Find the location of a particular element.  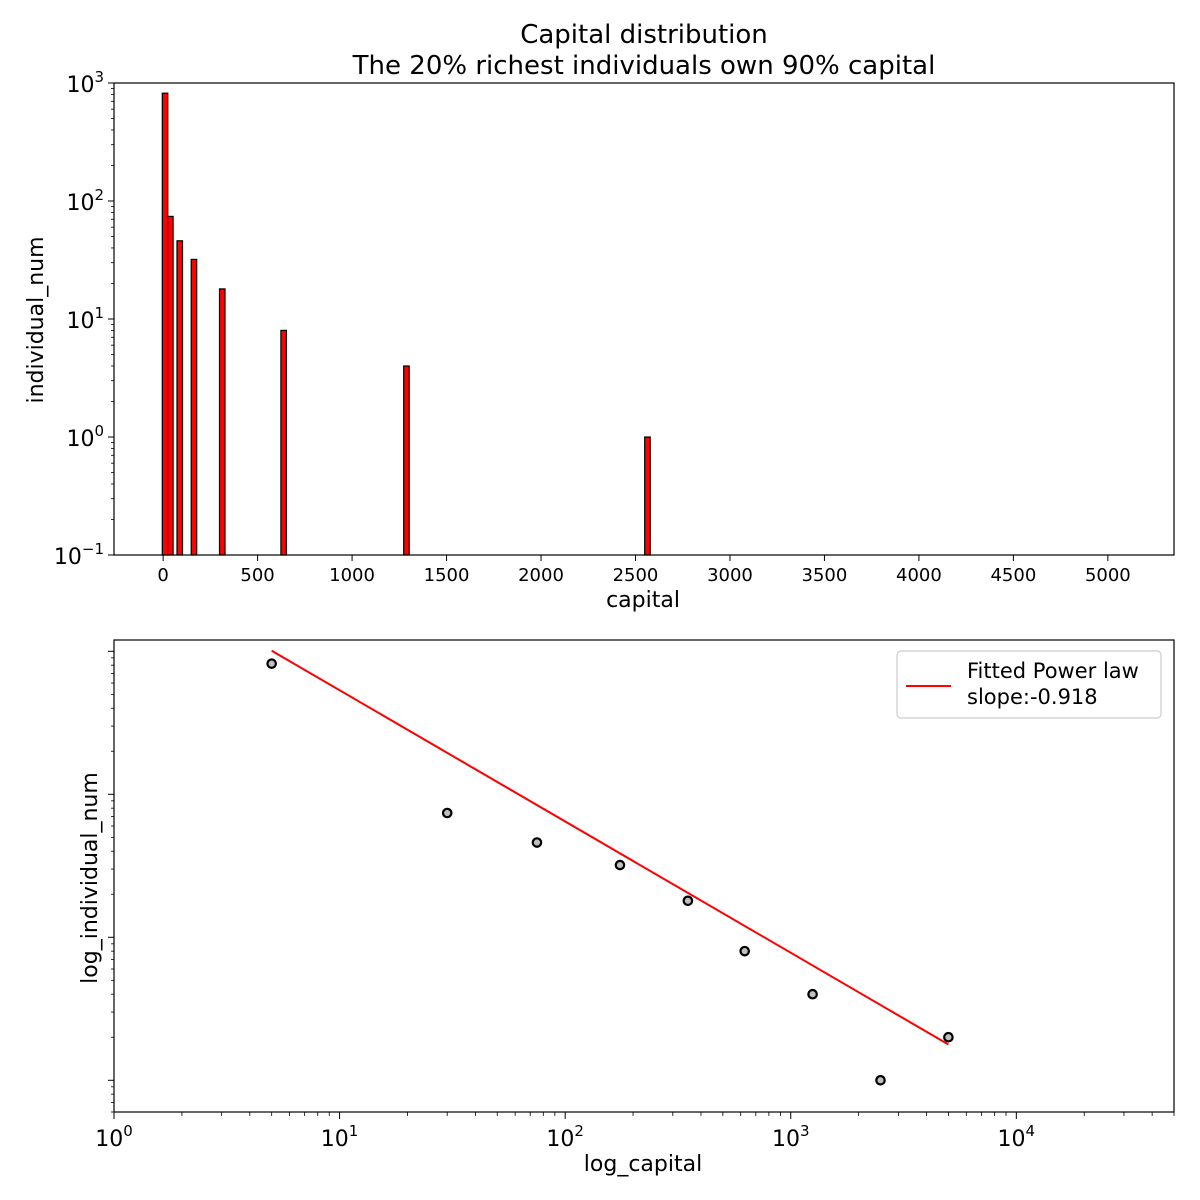

loglog-x-tick-label: 10³ is located at coordinates (791, 1137).